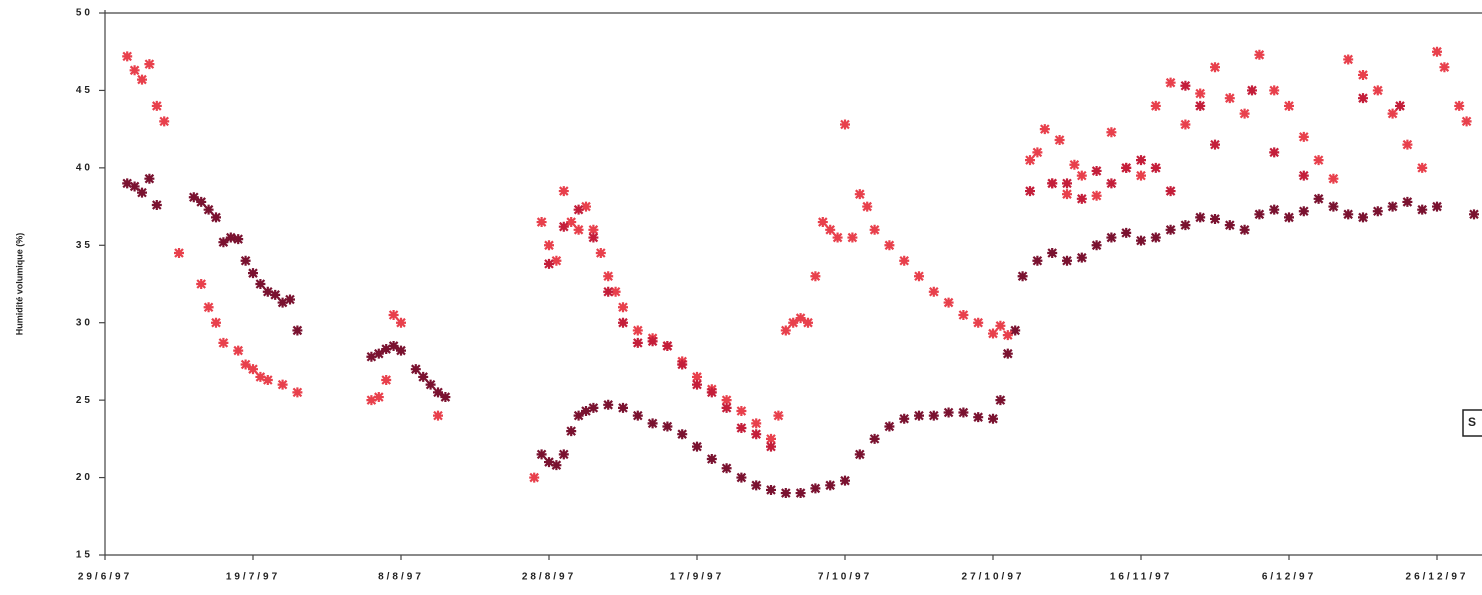  I want to click on x-tick-label: 16/11/97, so click(1141, 577).